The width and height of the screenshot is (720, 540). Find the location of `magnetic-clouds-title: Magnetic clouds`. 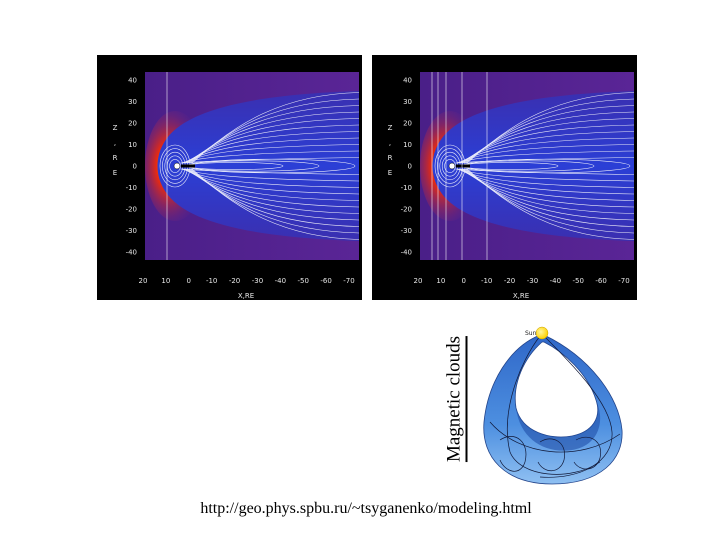

magnetic-clouds-title: Magnetic clouds is located at coordinates (456, 399).